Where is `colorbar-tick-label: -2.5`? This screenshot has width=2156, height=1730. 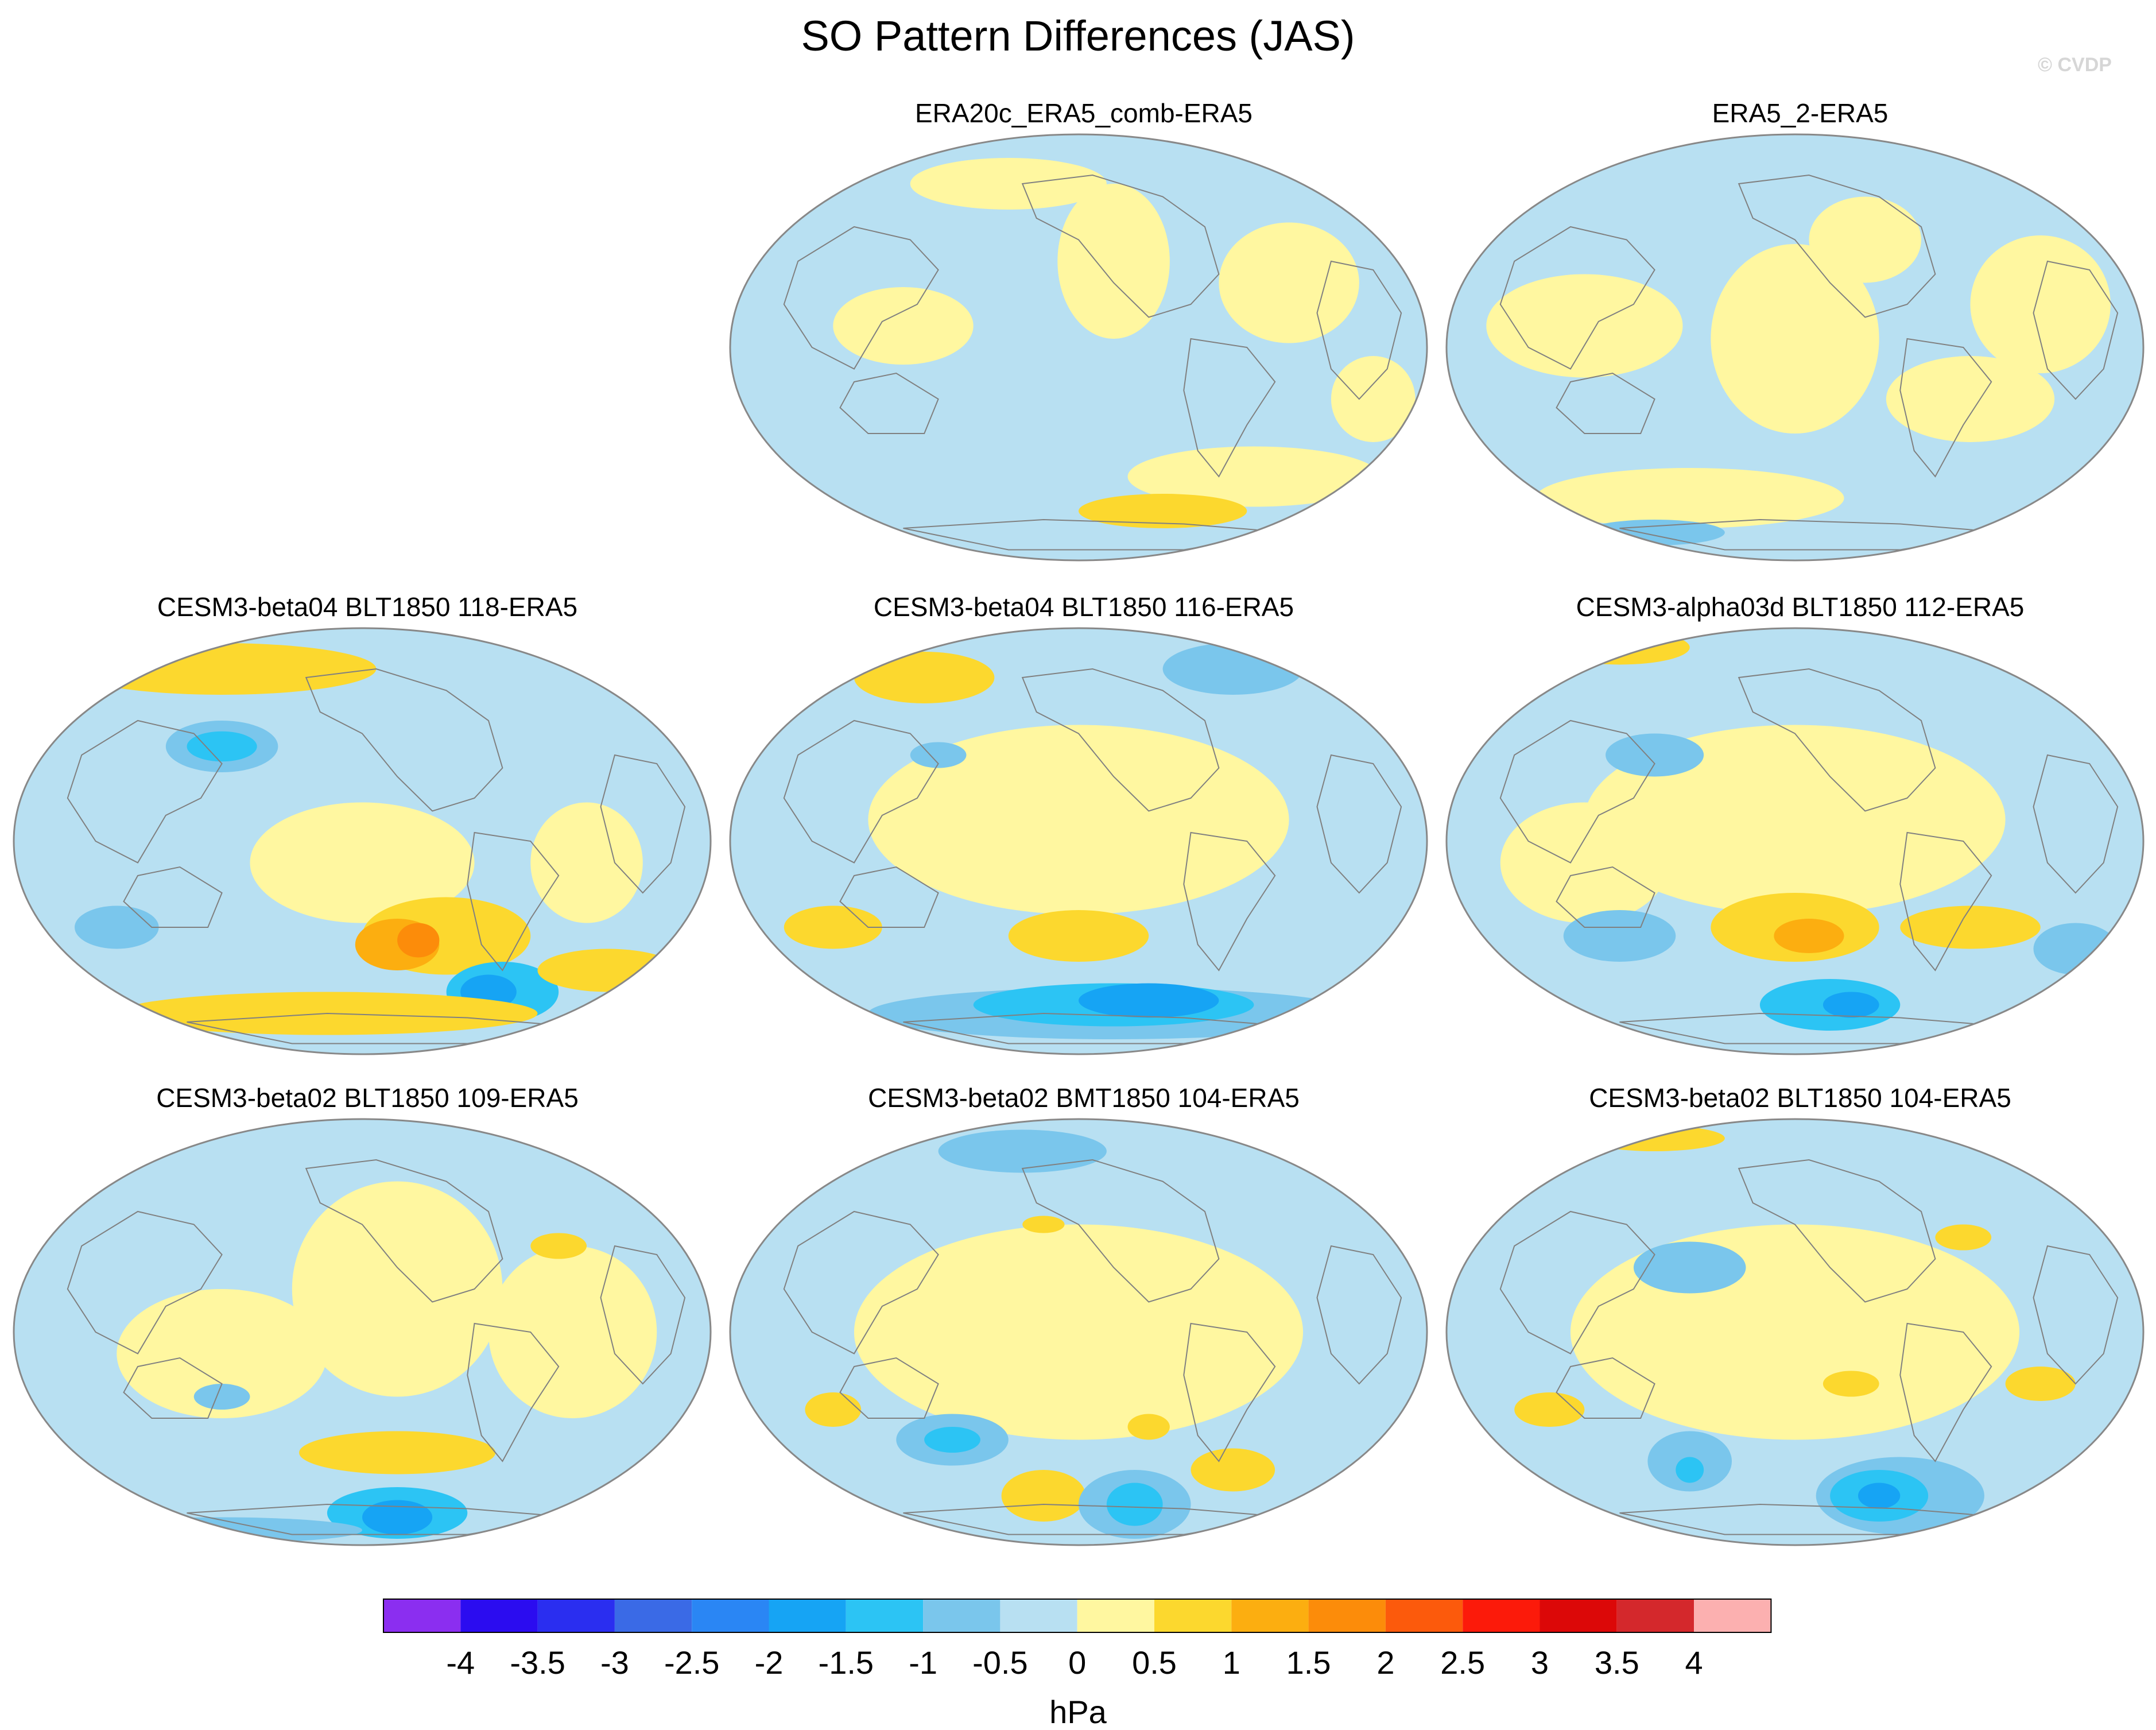 colorbar-tick-label: -2.5 is located at coordinates (692, 1663).